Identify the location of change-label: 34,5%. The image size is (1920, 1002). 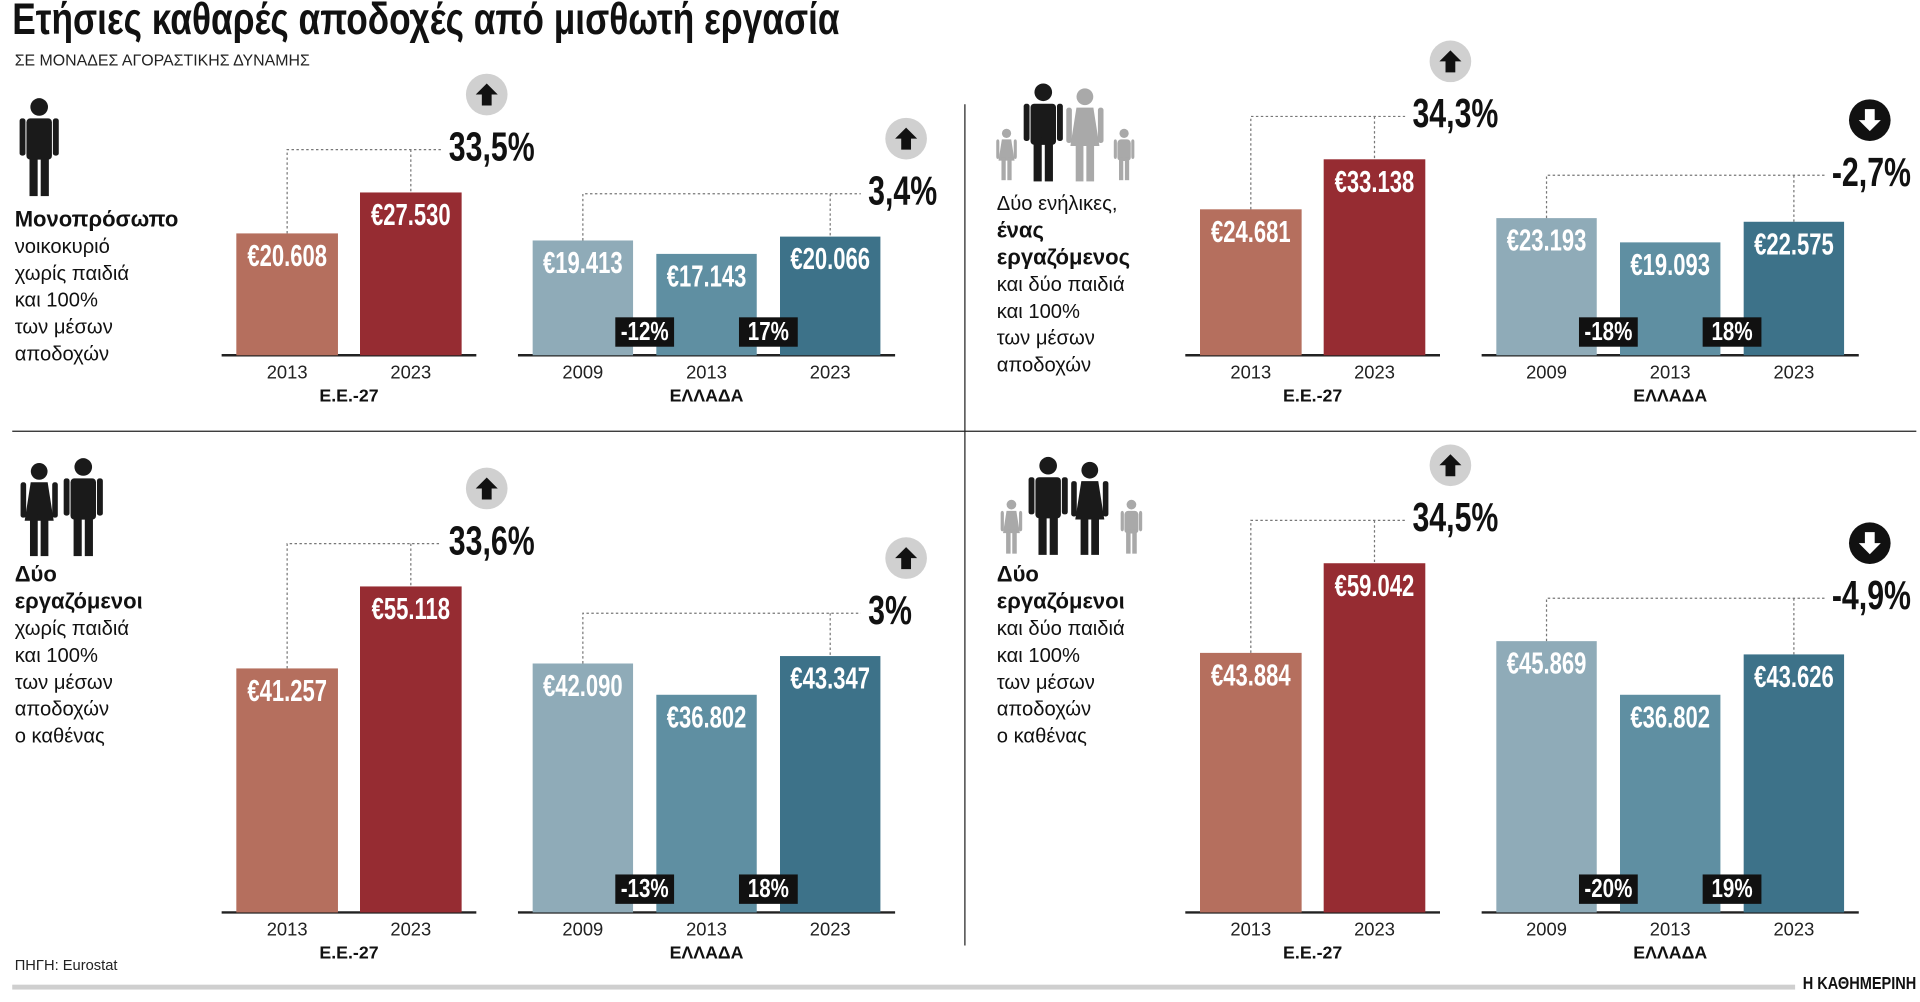
(1455, 517).